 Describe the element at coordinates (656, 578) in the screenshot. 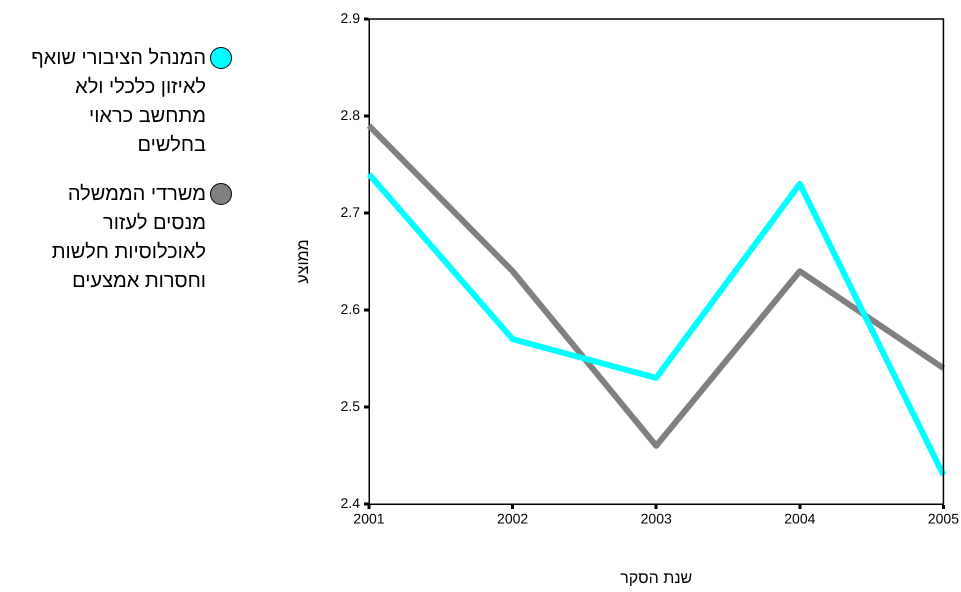

I see `x-axis-title: שנת הסקר` at that location.